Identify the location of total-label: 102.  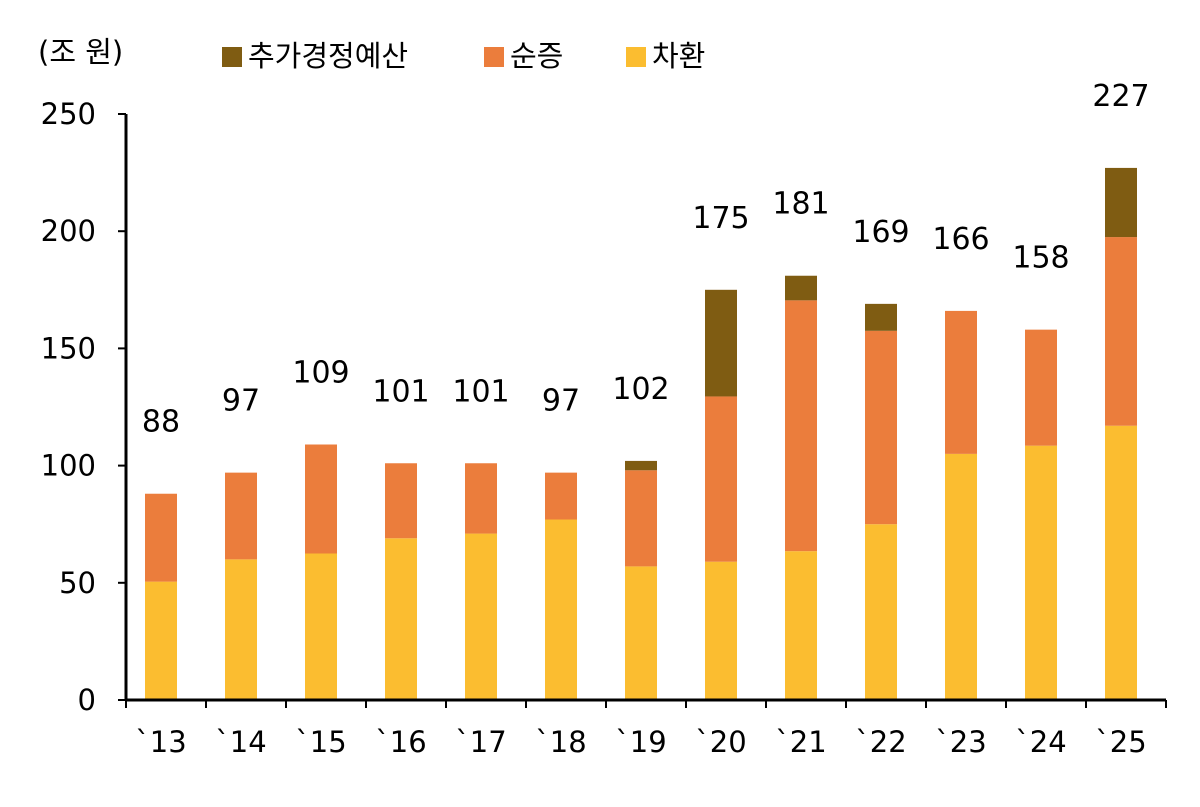
(640, 389).